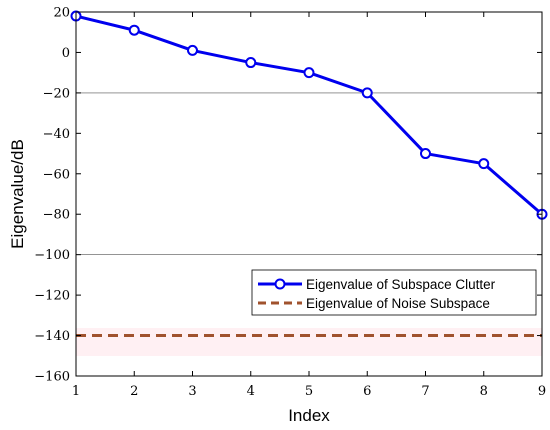 The height and width of the screenshot is (430, 550). I want to click on legend-box, so click(394, 292).